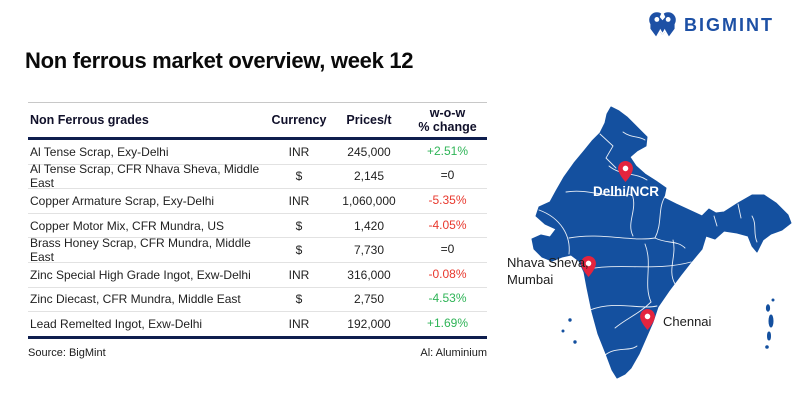  What do you see at coordinates (369, 176) in the screenshot?
I see `price-cell: 2,145` at bounding box center [369, 176].